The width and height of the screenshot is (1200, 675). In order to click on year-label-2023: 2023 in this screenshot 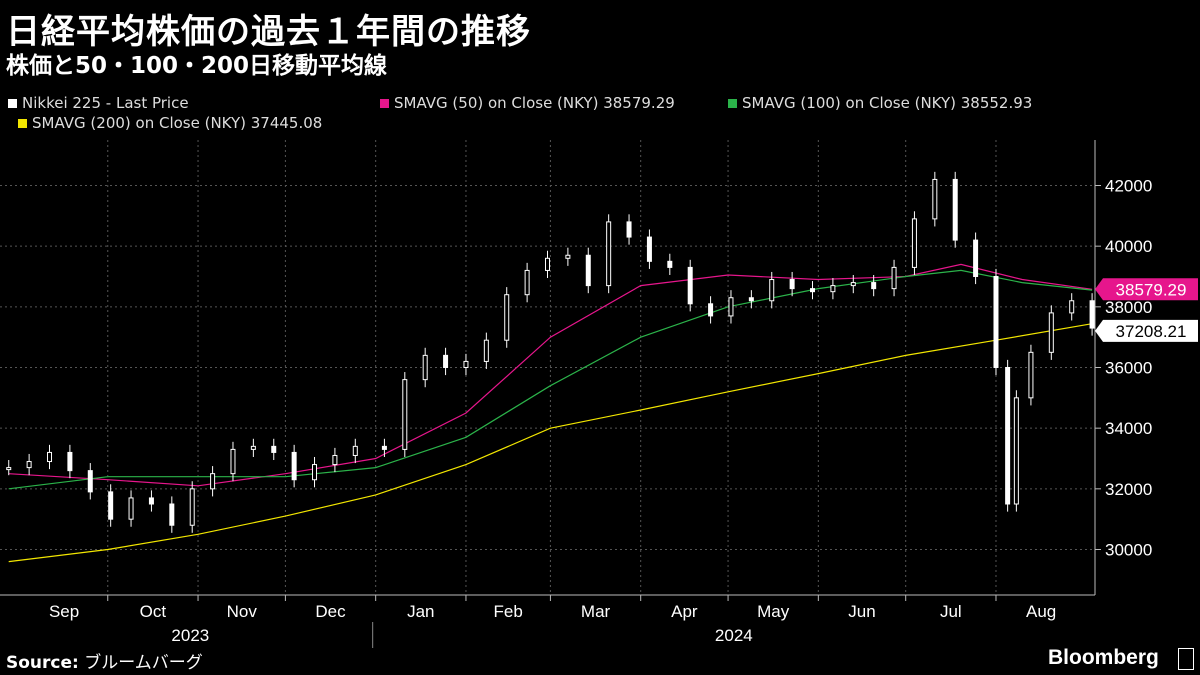, I will do `click(190, 635)`.